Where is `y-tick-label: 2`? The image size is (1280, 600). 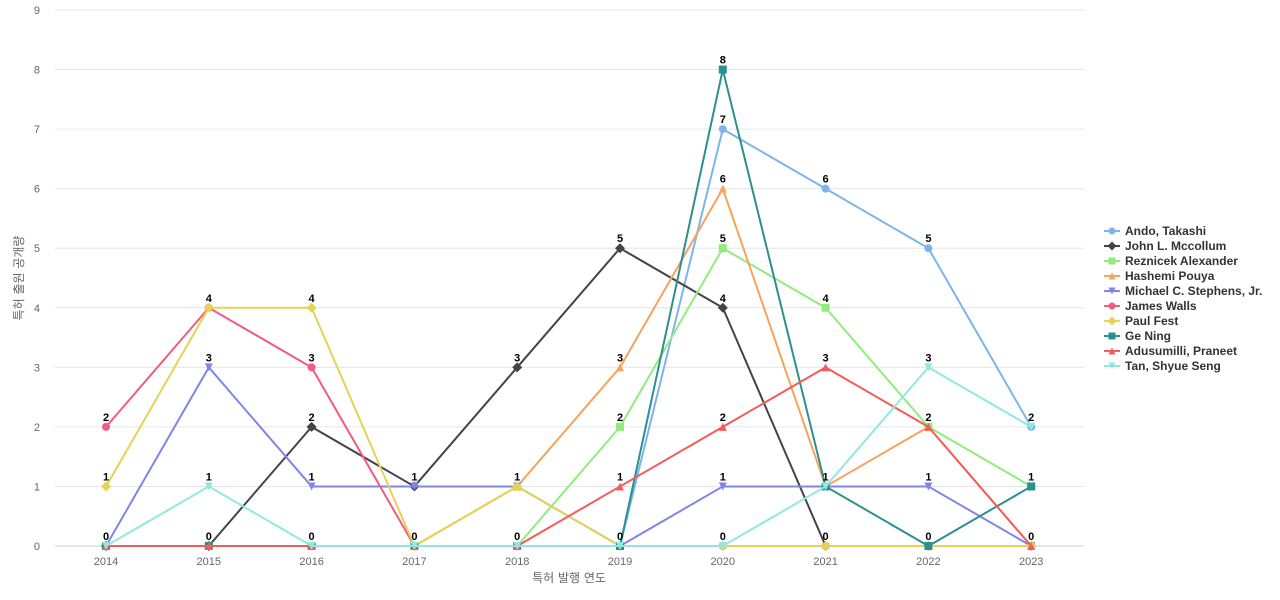
y-tick-label: 2 is located at coordinates (37, 428).